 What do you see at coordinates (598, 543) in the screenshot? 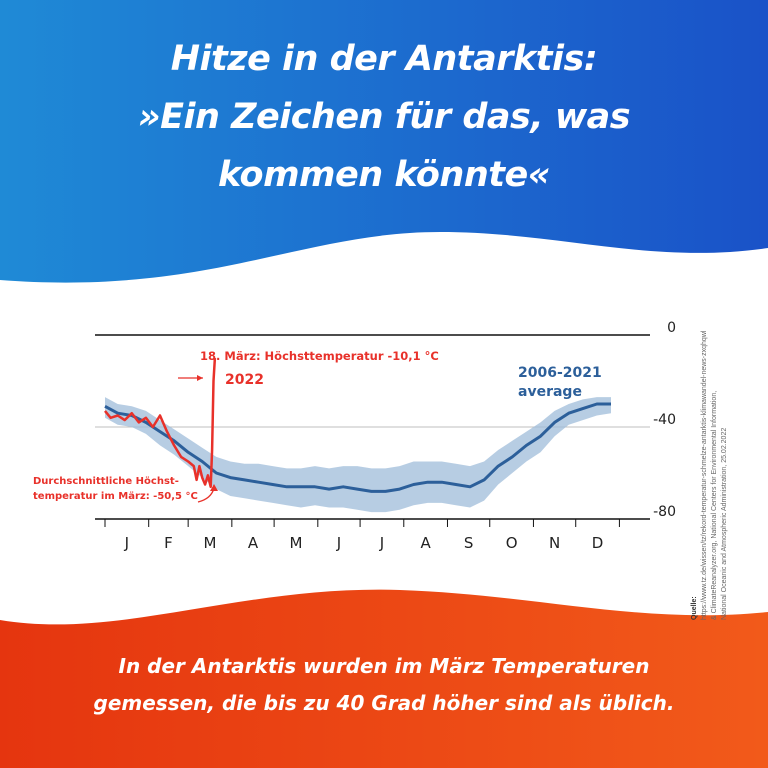
I see `month-label: D` at bounding box center [598, 543].